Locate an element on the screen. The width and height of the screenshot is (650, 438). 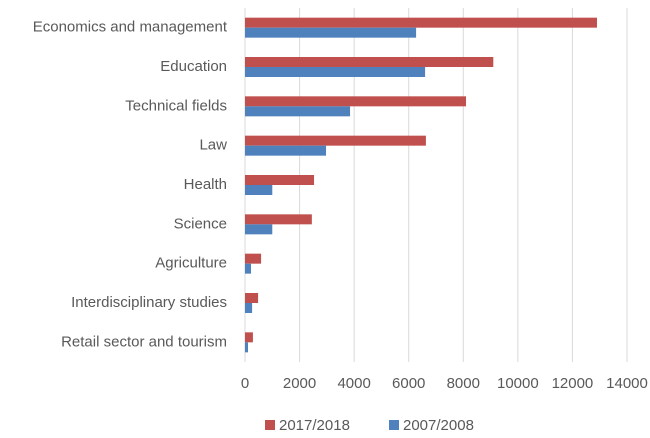
x-tick-label: 0 is located at coordinates (245, 383).